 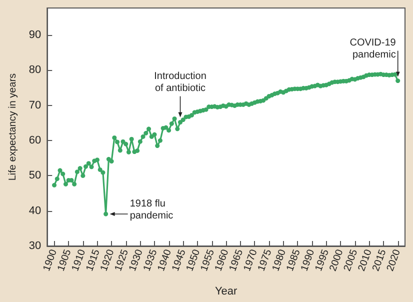 I want to click on annotation: Introduction of antibiotic, so click(x=180, y=82).